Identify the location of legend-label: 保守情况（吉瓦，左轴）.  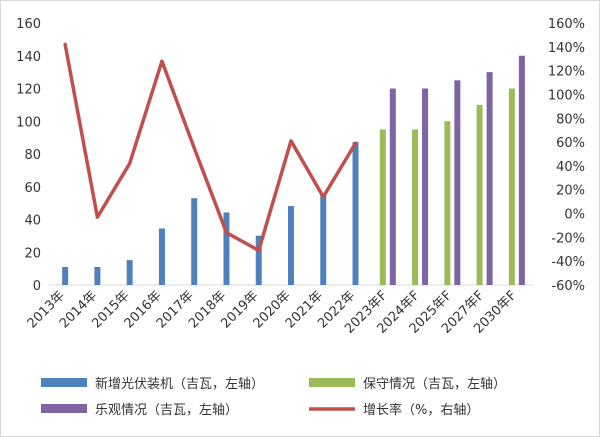
(434, 384).